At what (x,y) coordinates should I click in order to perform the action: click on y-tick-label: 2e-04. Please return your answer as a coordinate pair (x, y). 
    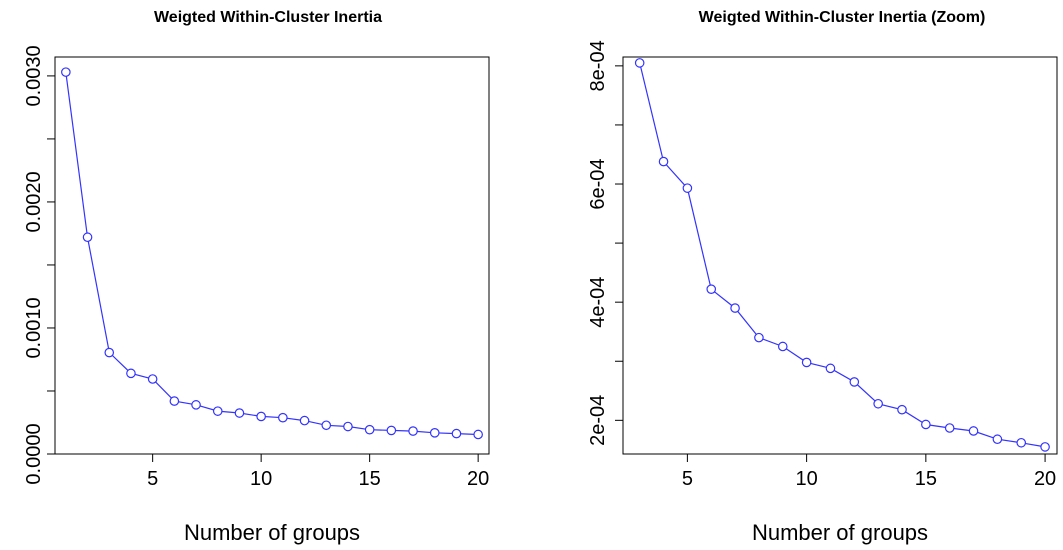
    Looking at the image, I should click on (598, 420).